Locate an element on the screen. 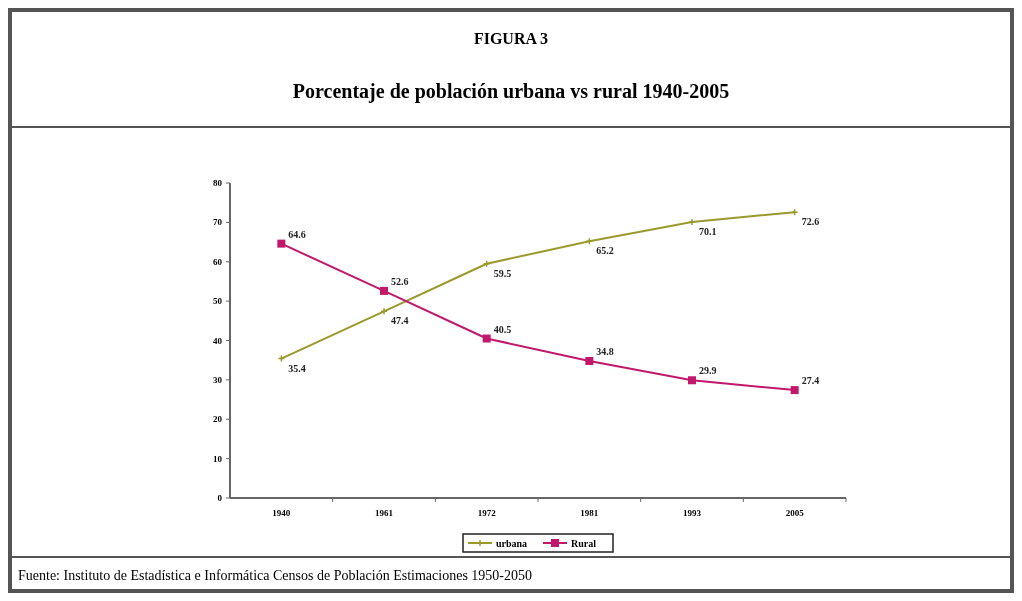 Image resolution: width=1022 pixels, height=601 pixels. x-tick-label: 1961 is located at coordinates (384, 513).